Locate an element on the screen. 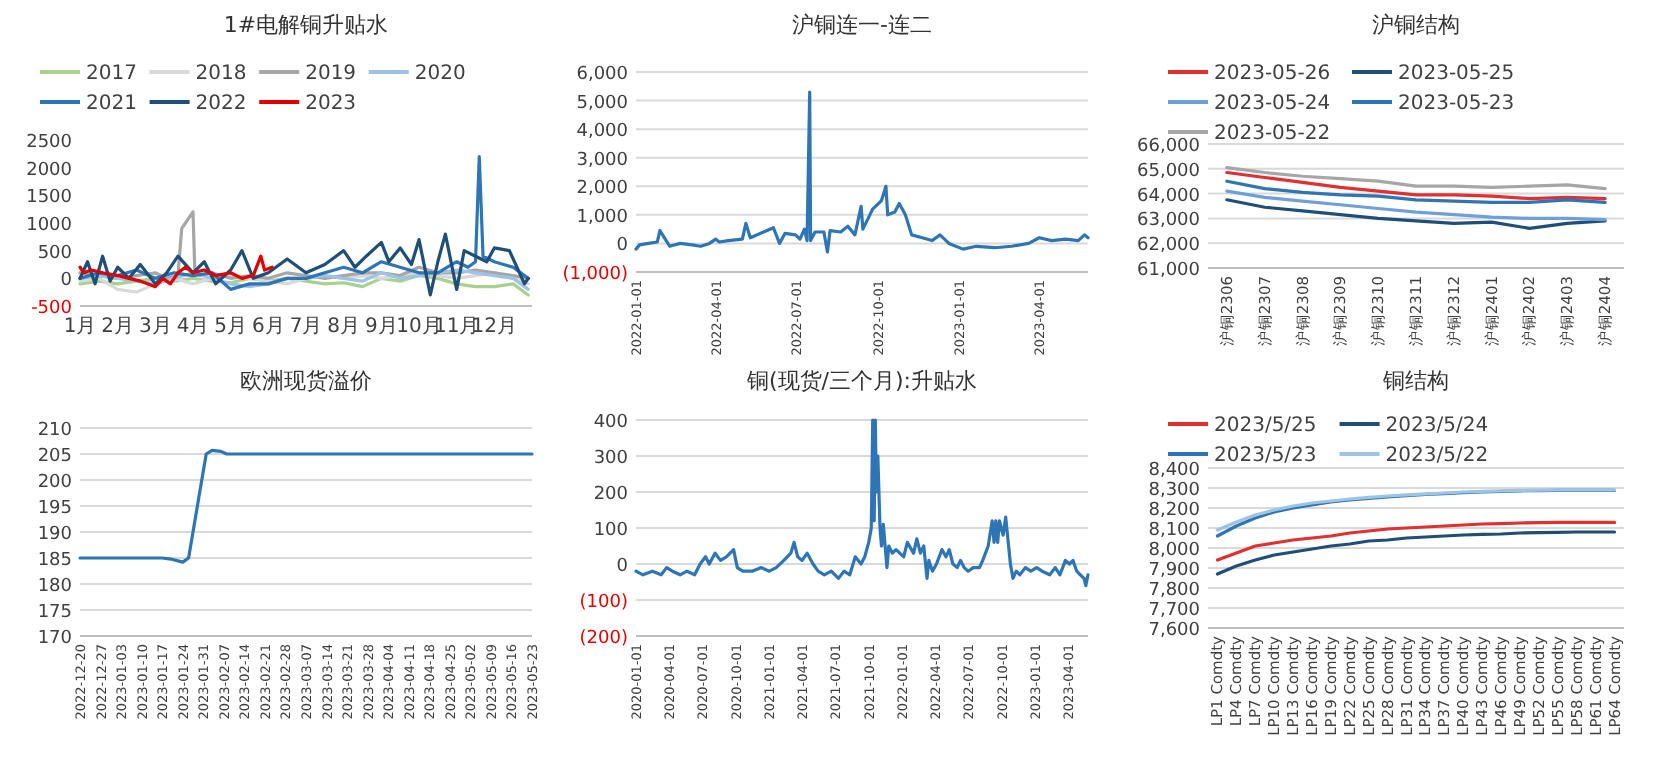 Image resolution: width=1668 pixels, height=776 pixels. y-tick-label: 5,000 is located at coordinates (602, 103).